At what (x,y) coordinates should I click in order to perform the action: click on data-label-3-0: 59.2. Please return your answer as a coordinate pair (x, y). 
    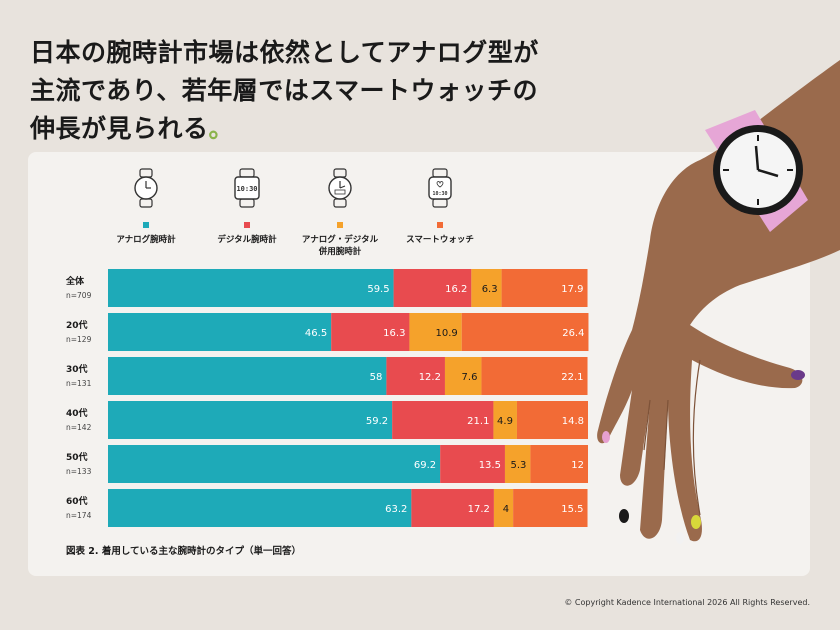
    Looking at the image, I should click on (377, 421).